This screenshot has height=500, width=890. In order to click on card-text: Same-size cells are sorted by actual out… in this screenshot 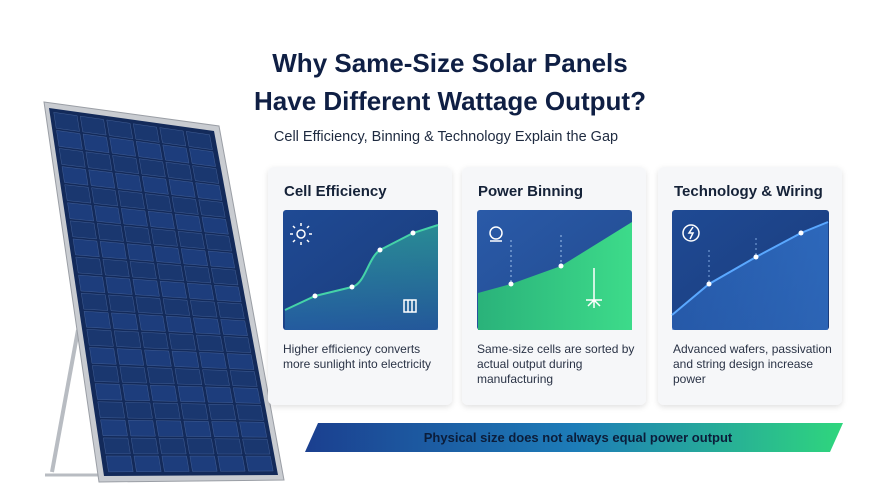, I will do `click(556, 364)`.